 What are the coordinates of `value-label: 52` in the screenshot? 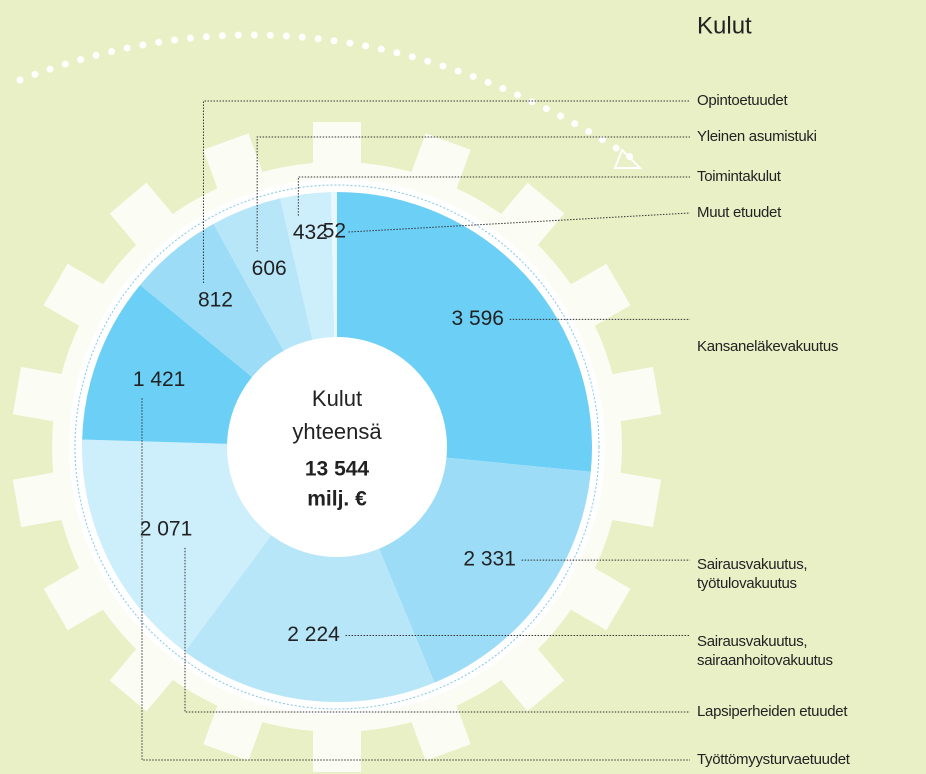 It's located at (334, 231).